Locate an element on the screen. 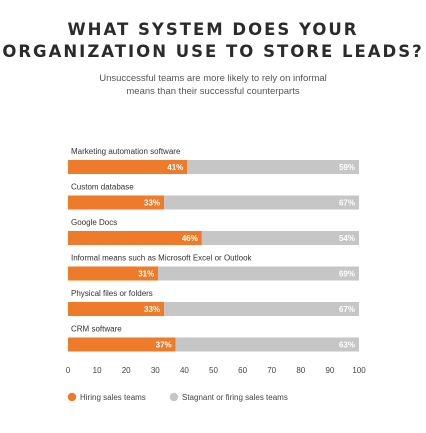  data-label-stagnant: 69% is located at coordinates (347, 274).